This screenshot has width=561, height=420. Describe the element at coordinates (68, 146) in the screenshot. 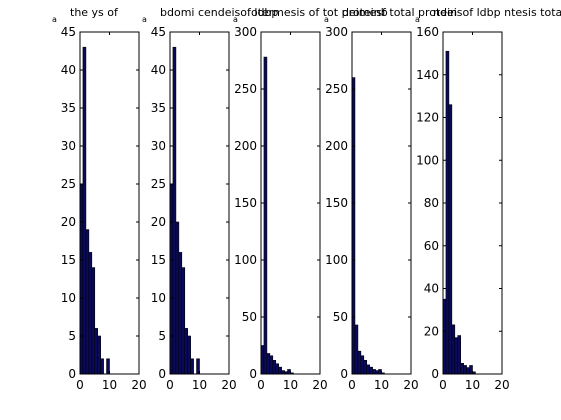

I see `y-tick-label: 30` at that location.